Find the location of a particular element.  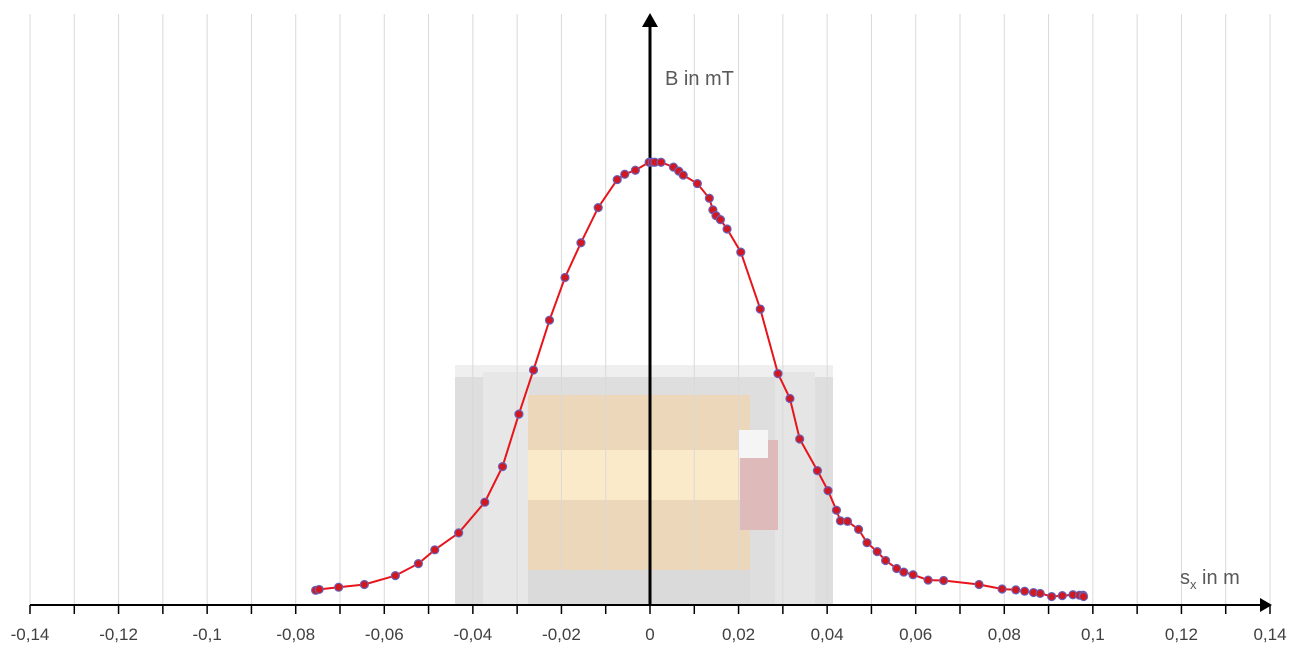

coil-photo-backdrop is located at coordinates (644, 485).